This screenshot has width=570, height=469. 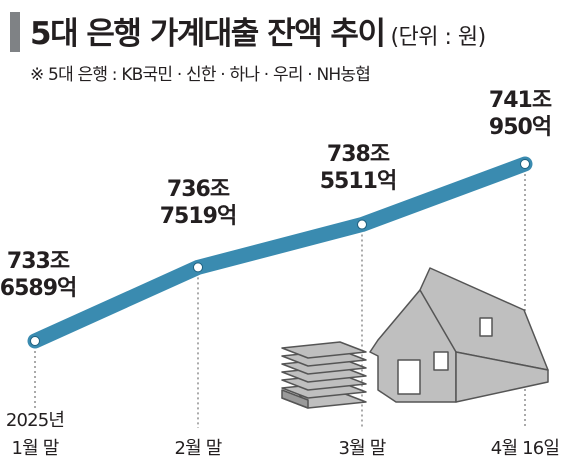 What do you see at coordinates (198, 203) in the screenshot?
I see `value-label-1: 736조 7519억` at bounding box center [198, 203].